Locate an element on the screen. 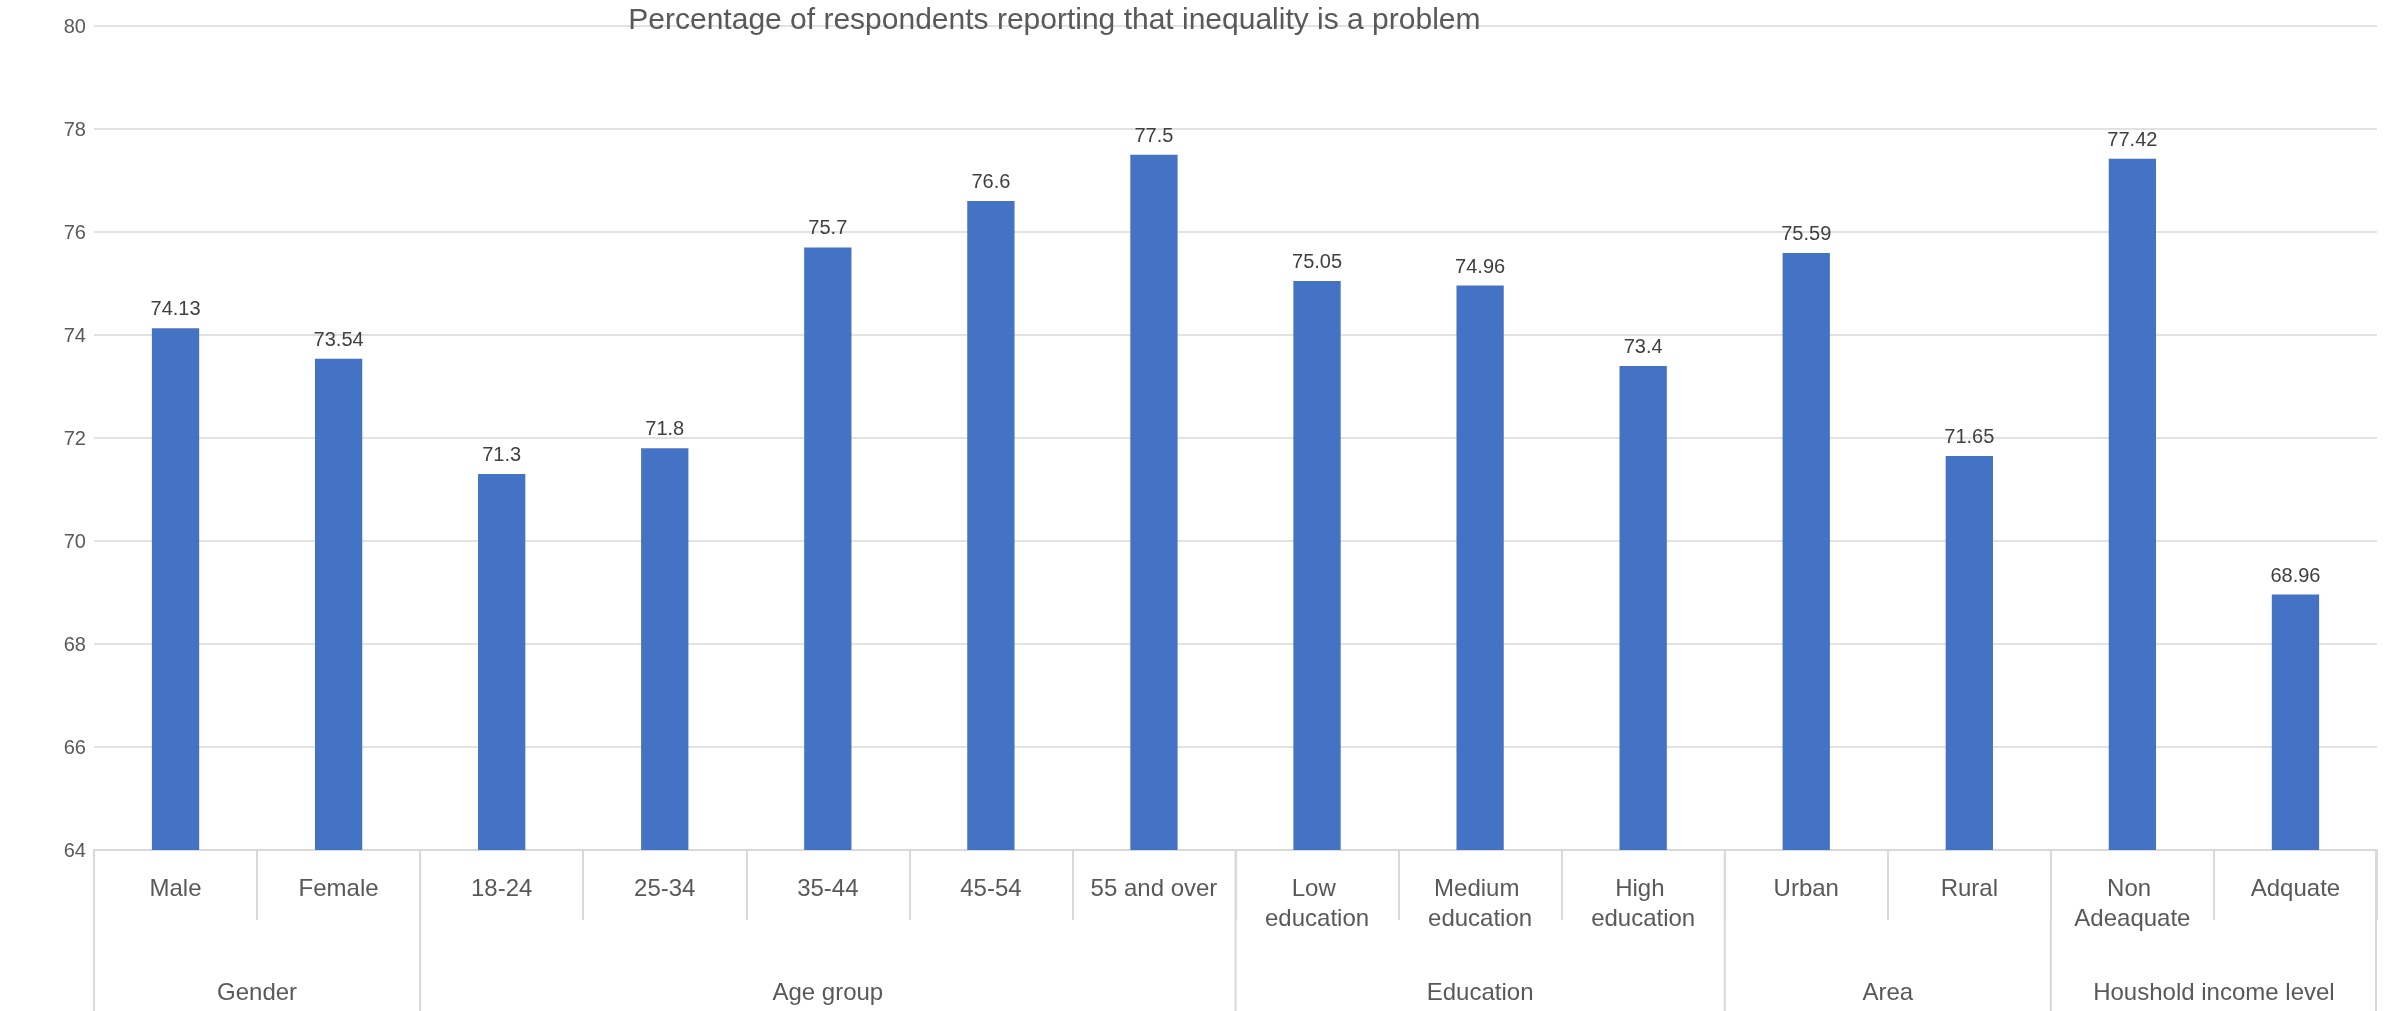  data-label: 75.59 is located at coordinates (1806, 233).